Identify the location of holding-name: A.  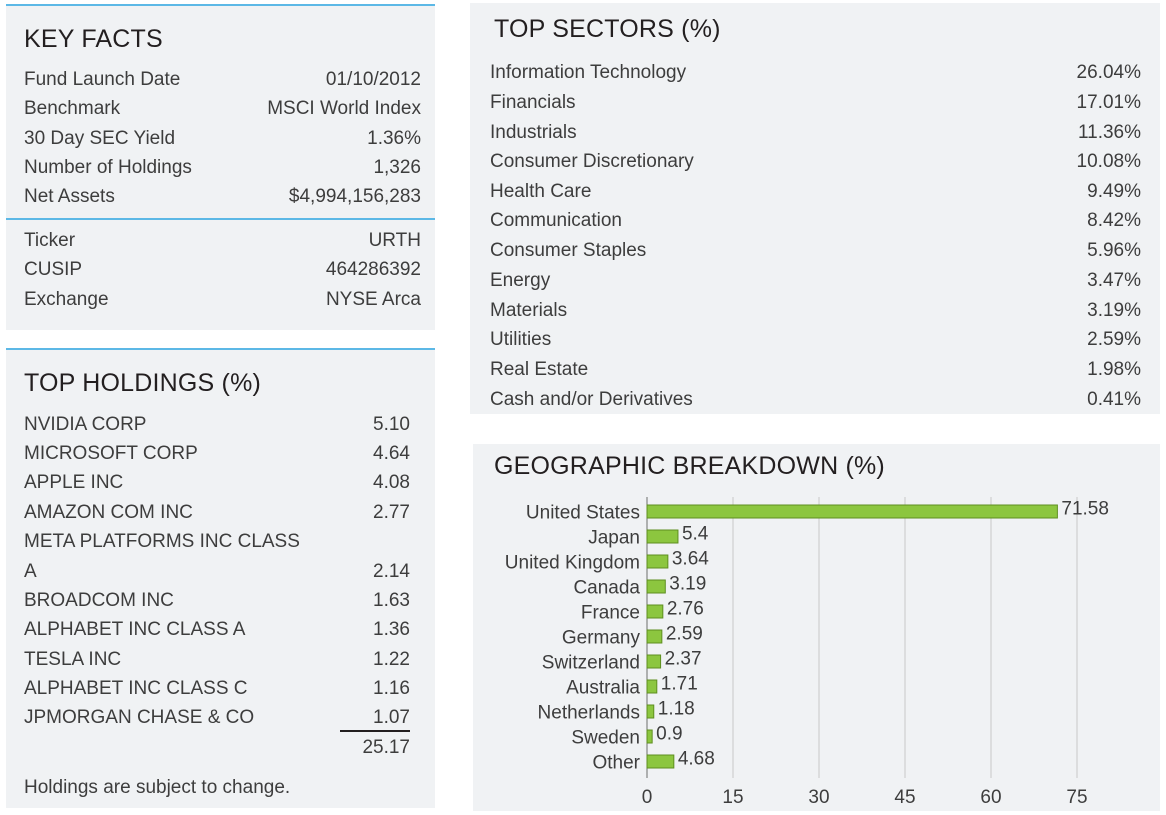
(30, 571).